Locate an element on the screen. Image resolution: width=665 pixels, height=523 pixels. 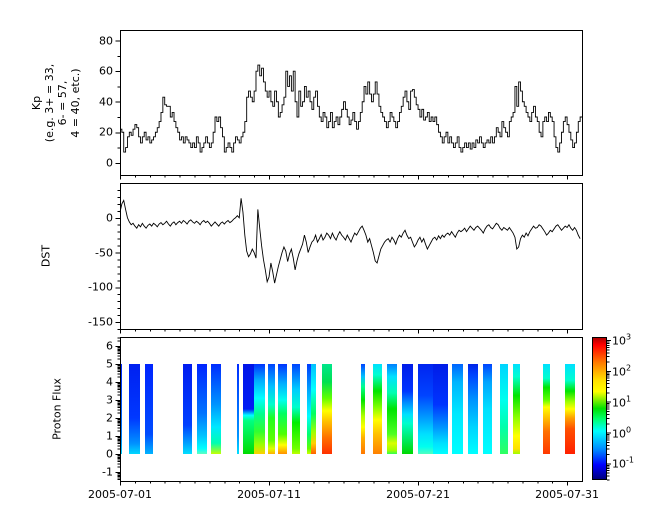
kp-y-tick-label: 80 is located at coordinates (106, 41).